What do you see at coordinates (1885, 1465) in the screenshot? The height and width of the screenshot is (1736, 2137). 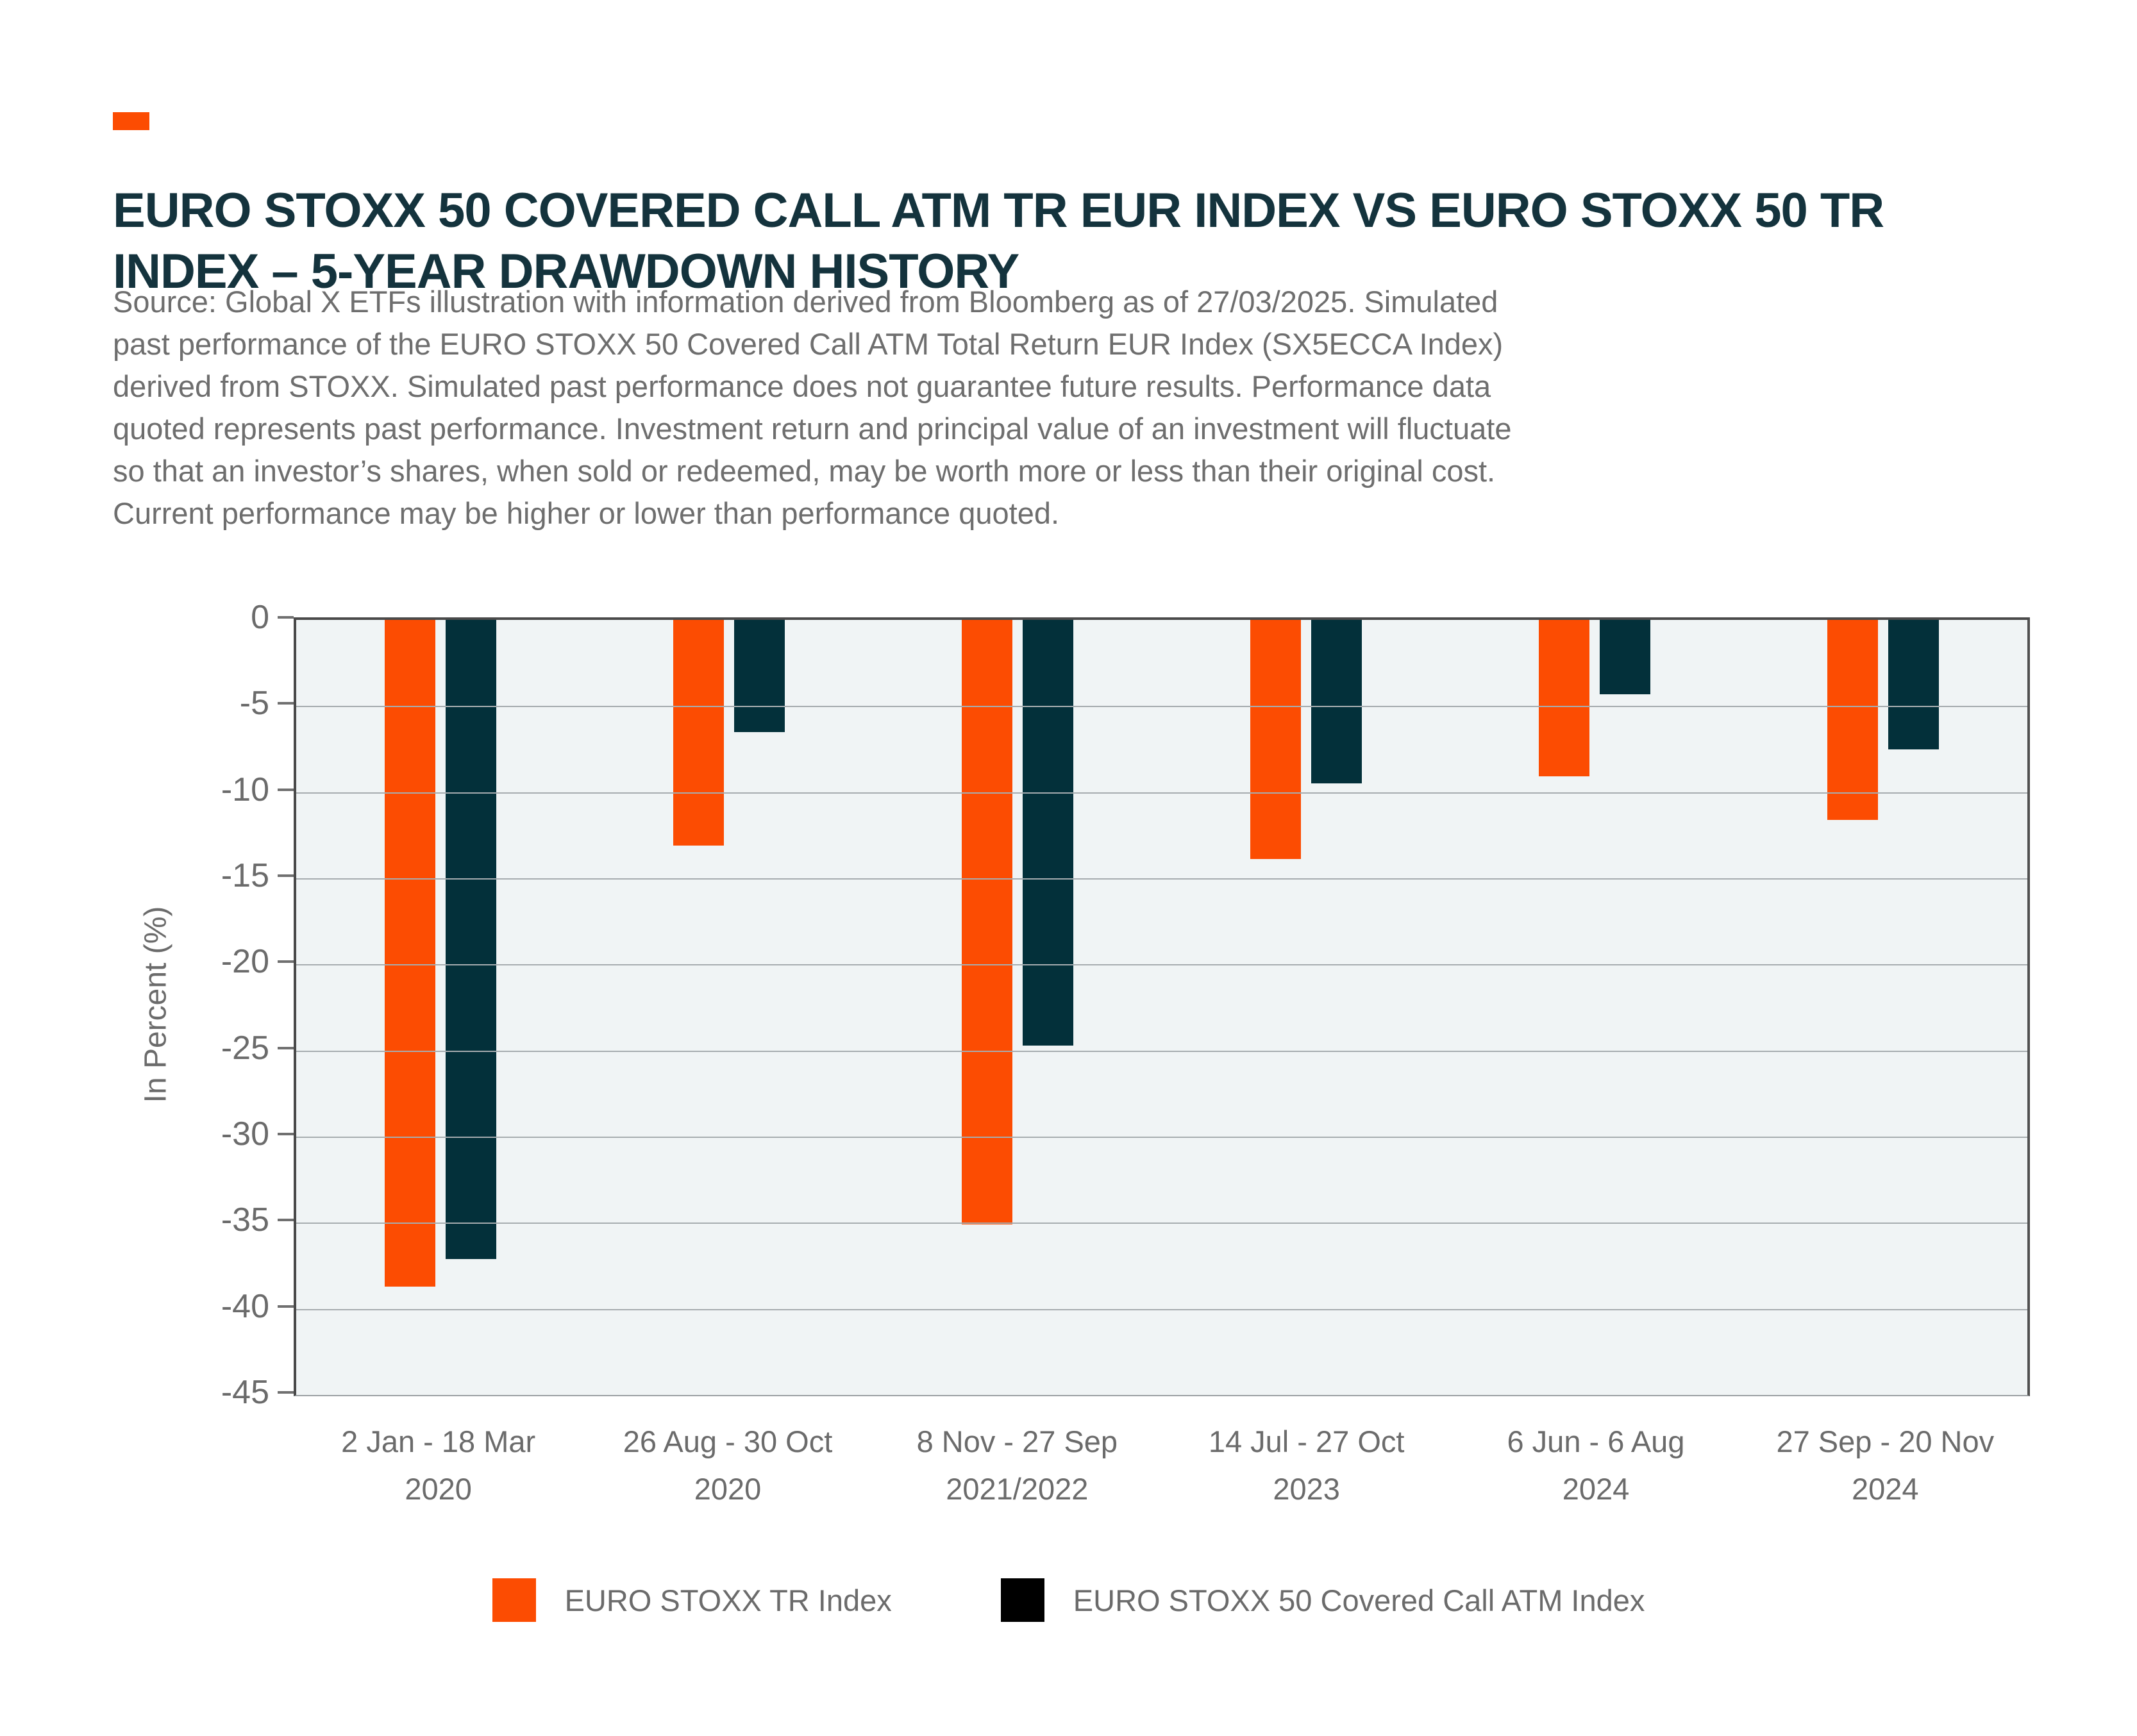 I see `x-axis-category-label: 27 Sep - 20 Nov 2024` at bounding box center [1885, 1465].